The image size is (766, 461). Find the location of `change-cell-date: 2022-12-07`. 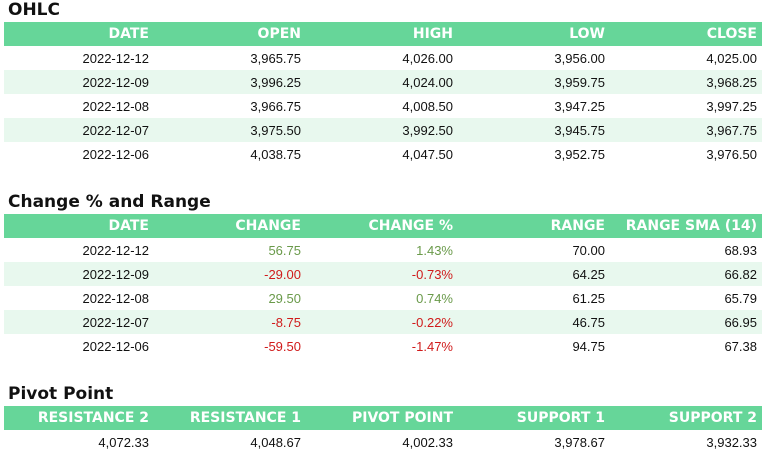

change-cell-date: 2022-12-07 is located at coordinates (79, 322).